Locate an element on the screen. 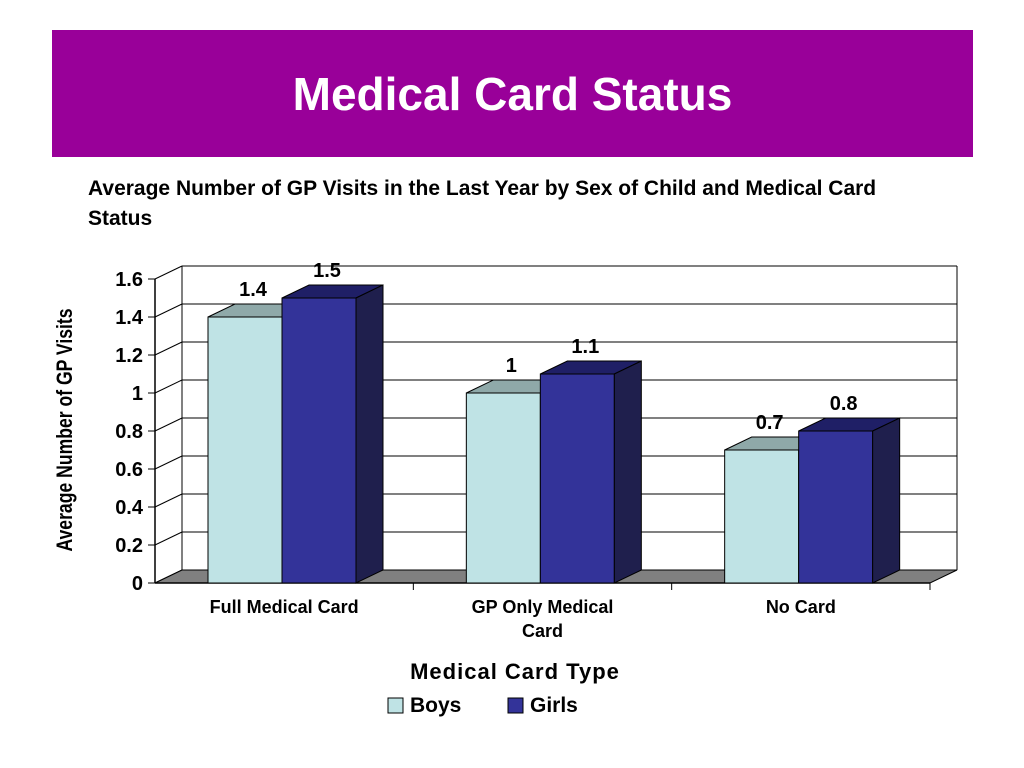 The height and width of the screenshot is (768, 1024). legend-label-girls: Girls is located at coordinates (554, 705).